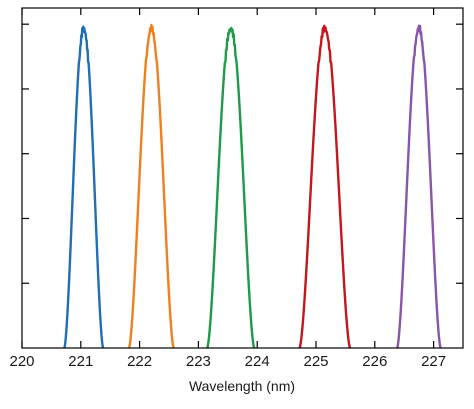 The image size is (474, 409). What do you see at coordinates (374, 361) in the screenshot?
I see `x-tick-label: 226` at bounding box center [374, 361].